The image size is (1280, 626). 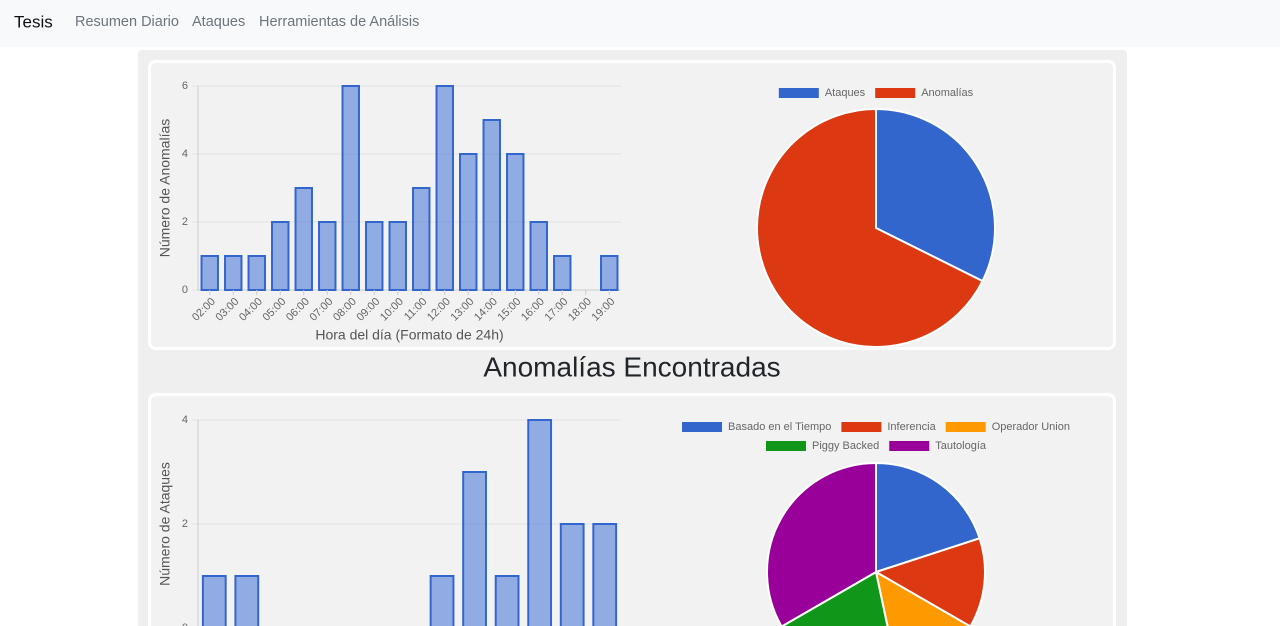 I want to click on legend-label: Inferencia, so click(x=911, y=427).